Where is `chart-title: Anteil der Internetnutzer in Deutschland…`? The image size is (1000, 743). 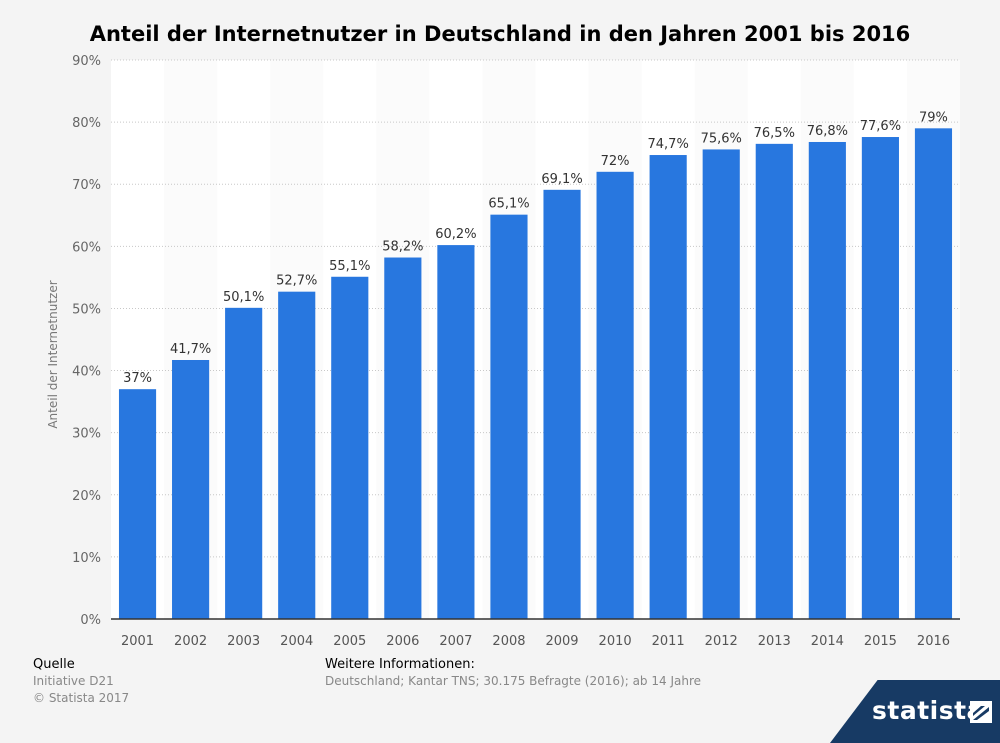
chart-title: Anteil der Internetnutzer in Deutschland… is located at coordinates (500, 34).